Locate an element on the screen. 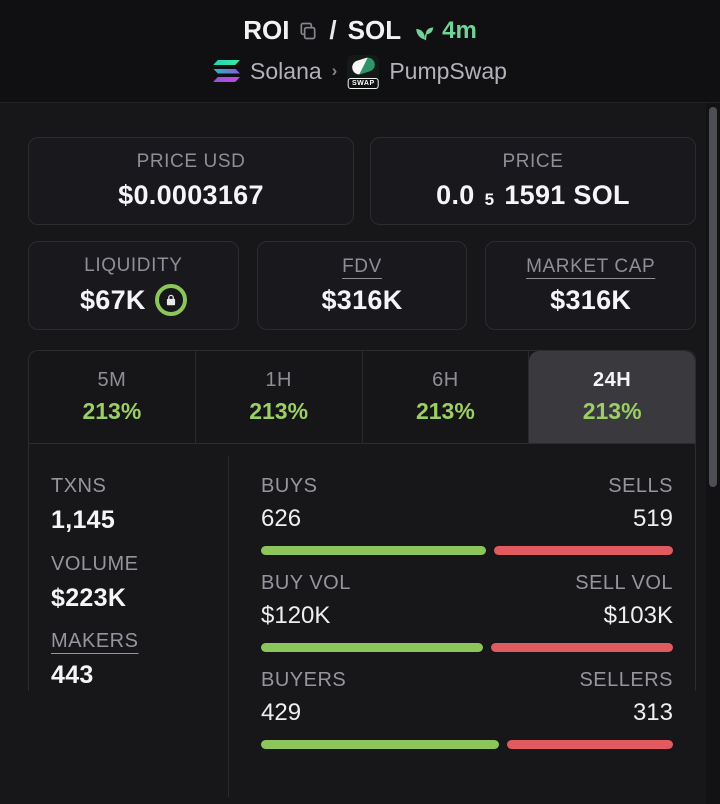  breadcrumb: Solana › SWAP PumpSwap is located at coordinates (360, 72).